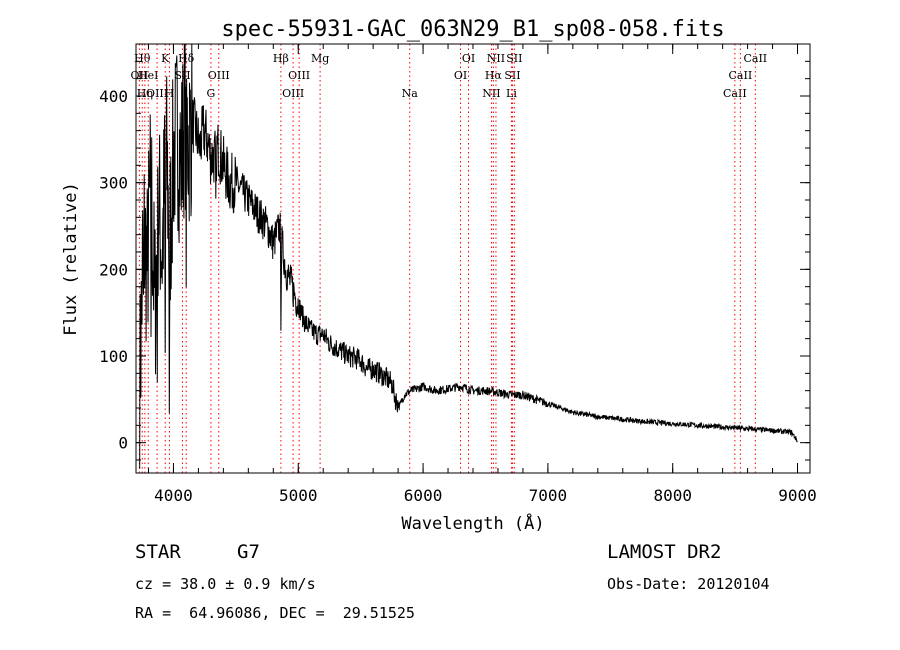 This screenshot has width=900, height=650. I want to click on line-marker-label-25: CaII, so click(741, 75).